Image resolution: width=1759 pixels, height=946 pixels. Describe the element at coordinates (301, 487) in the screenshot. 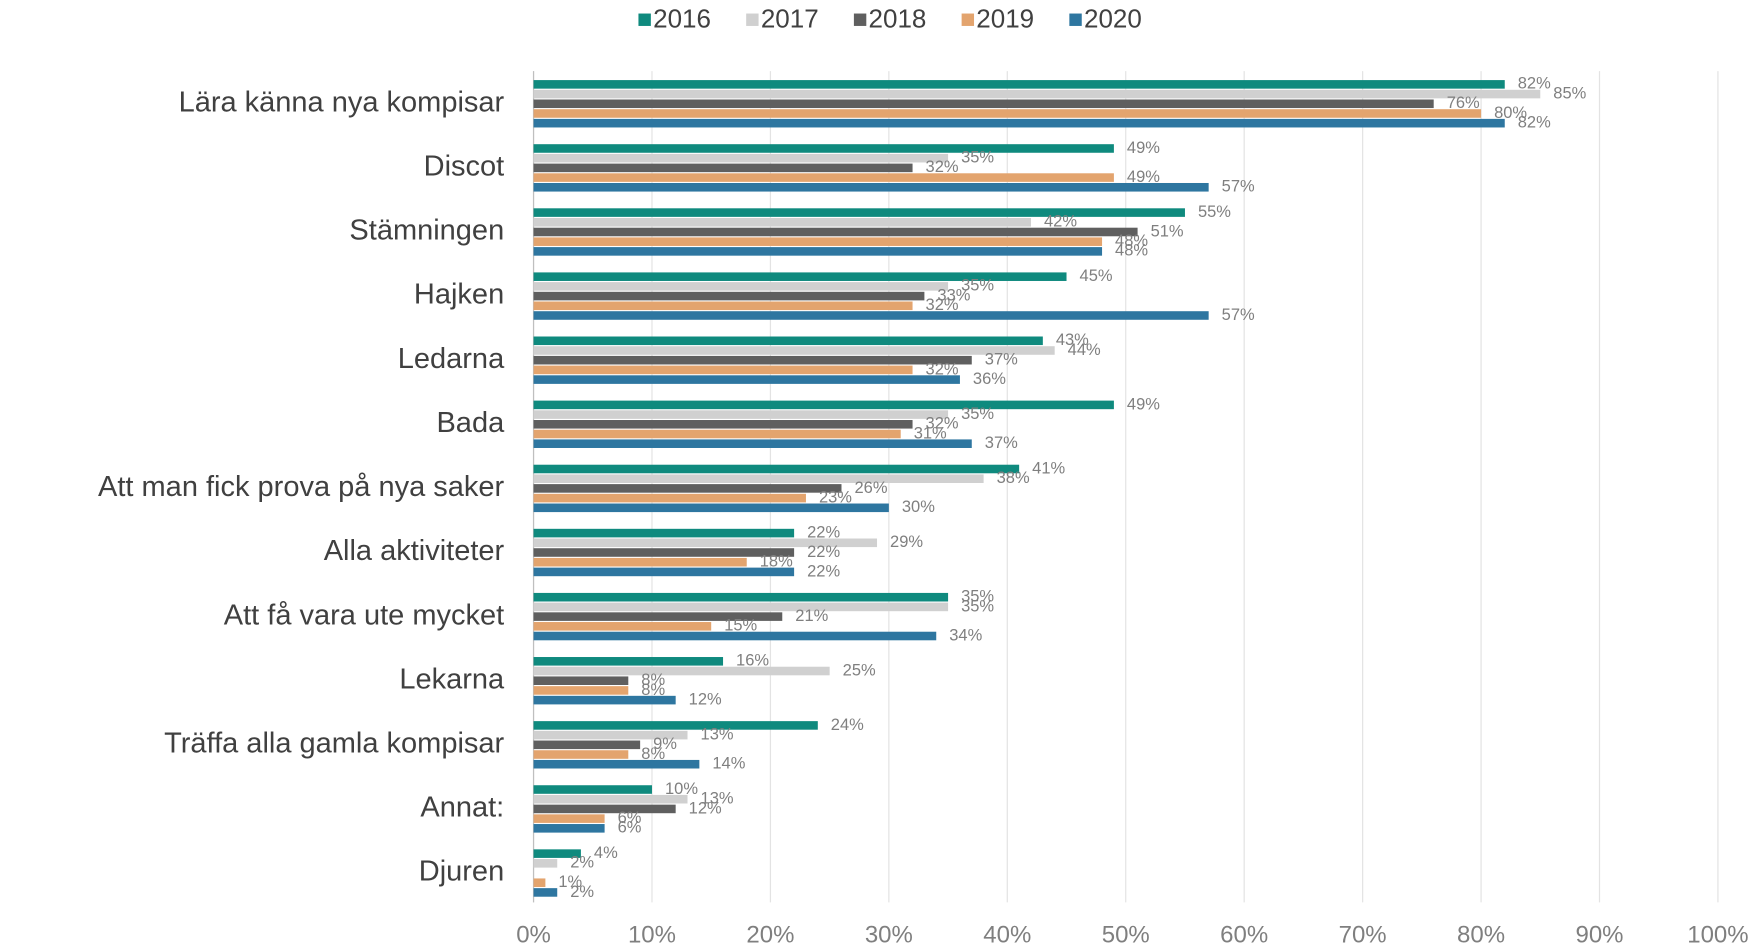

I see `category-label: Att man fick prova på nya saker` at that location.